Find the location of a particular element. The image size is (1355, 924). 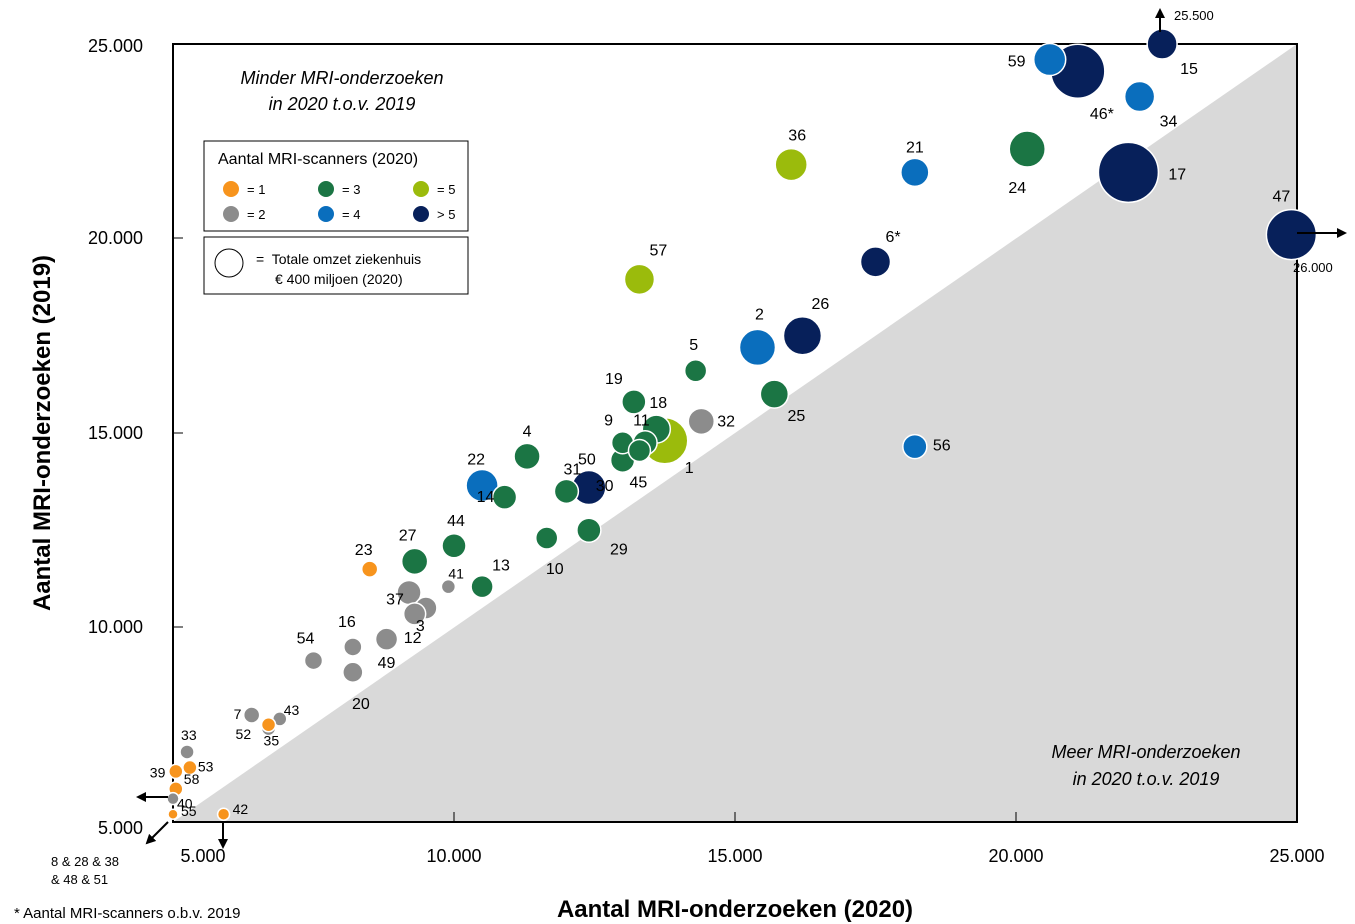

data-point-label: 13 is located at coordinates (501, 566).